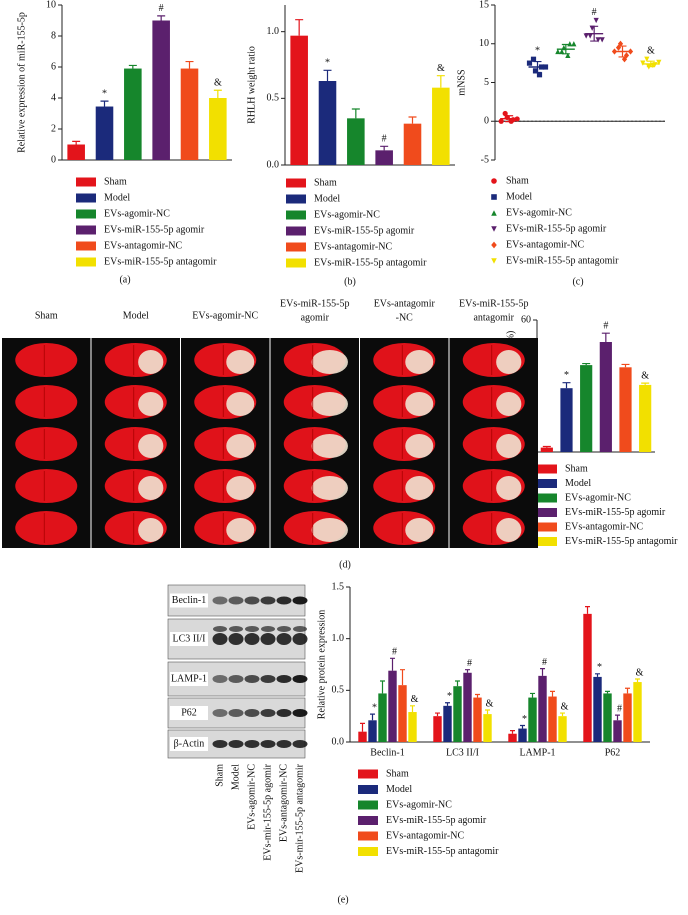  I want to click on y-tick-label: 0.0, so click(273, 164).